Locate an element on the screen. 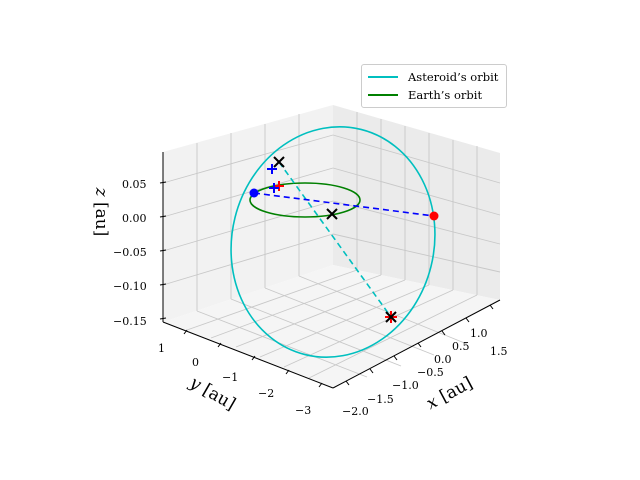 The width and height of the screenshot is (640, 480). z-axis-label: z [au] is located at coordinates (101, 212).